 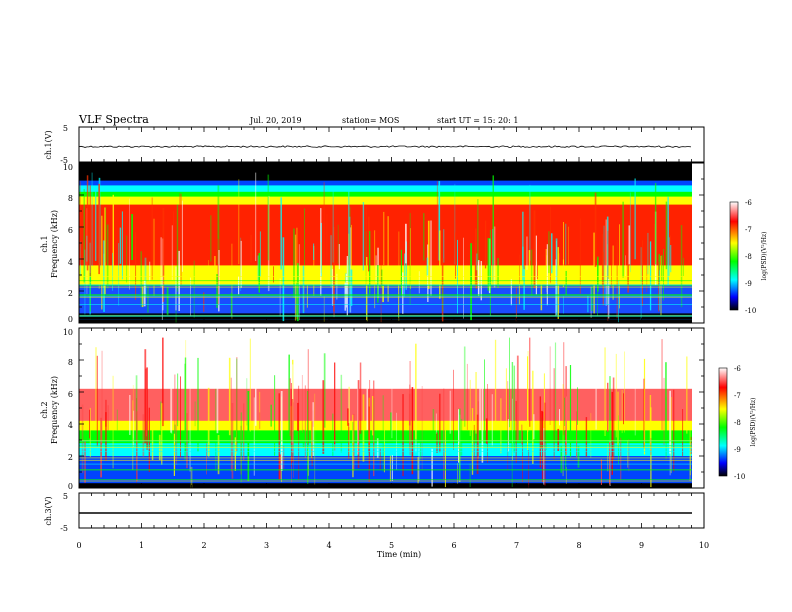 What do you see at coordinates (385, 481) in the screenshot?
I see `ch2-spec-line` at bounding box center [385, 481].